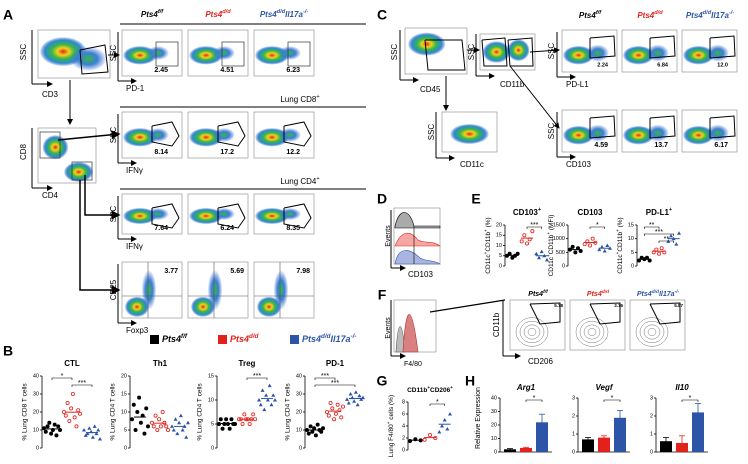 The height and width of the screenshot is (464, 748). Describe the element at coordinates (305, 12) in the screenshot. I see `superscript: -/-` at that location.